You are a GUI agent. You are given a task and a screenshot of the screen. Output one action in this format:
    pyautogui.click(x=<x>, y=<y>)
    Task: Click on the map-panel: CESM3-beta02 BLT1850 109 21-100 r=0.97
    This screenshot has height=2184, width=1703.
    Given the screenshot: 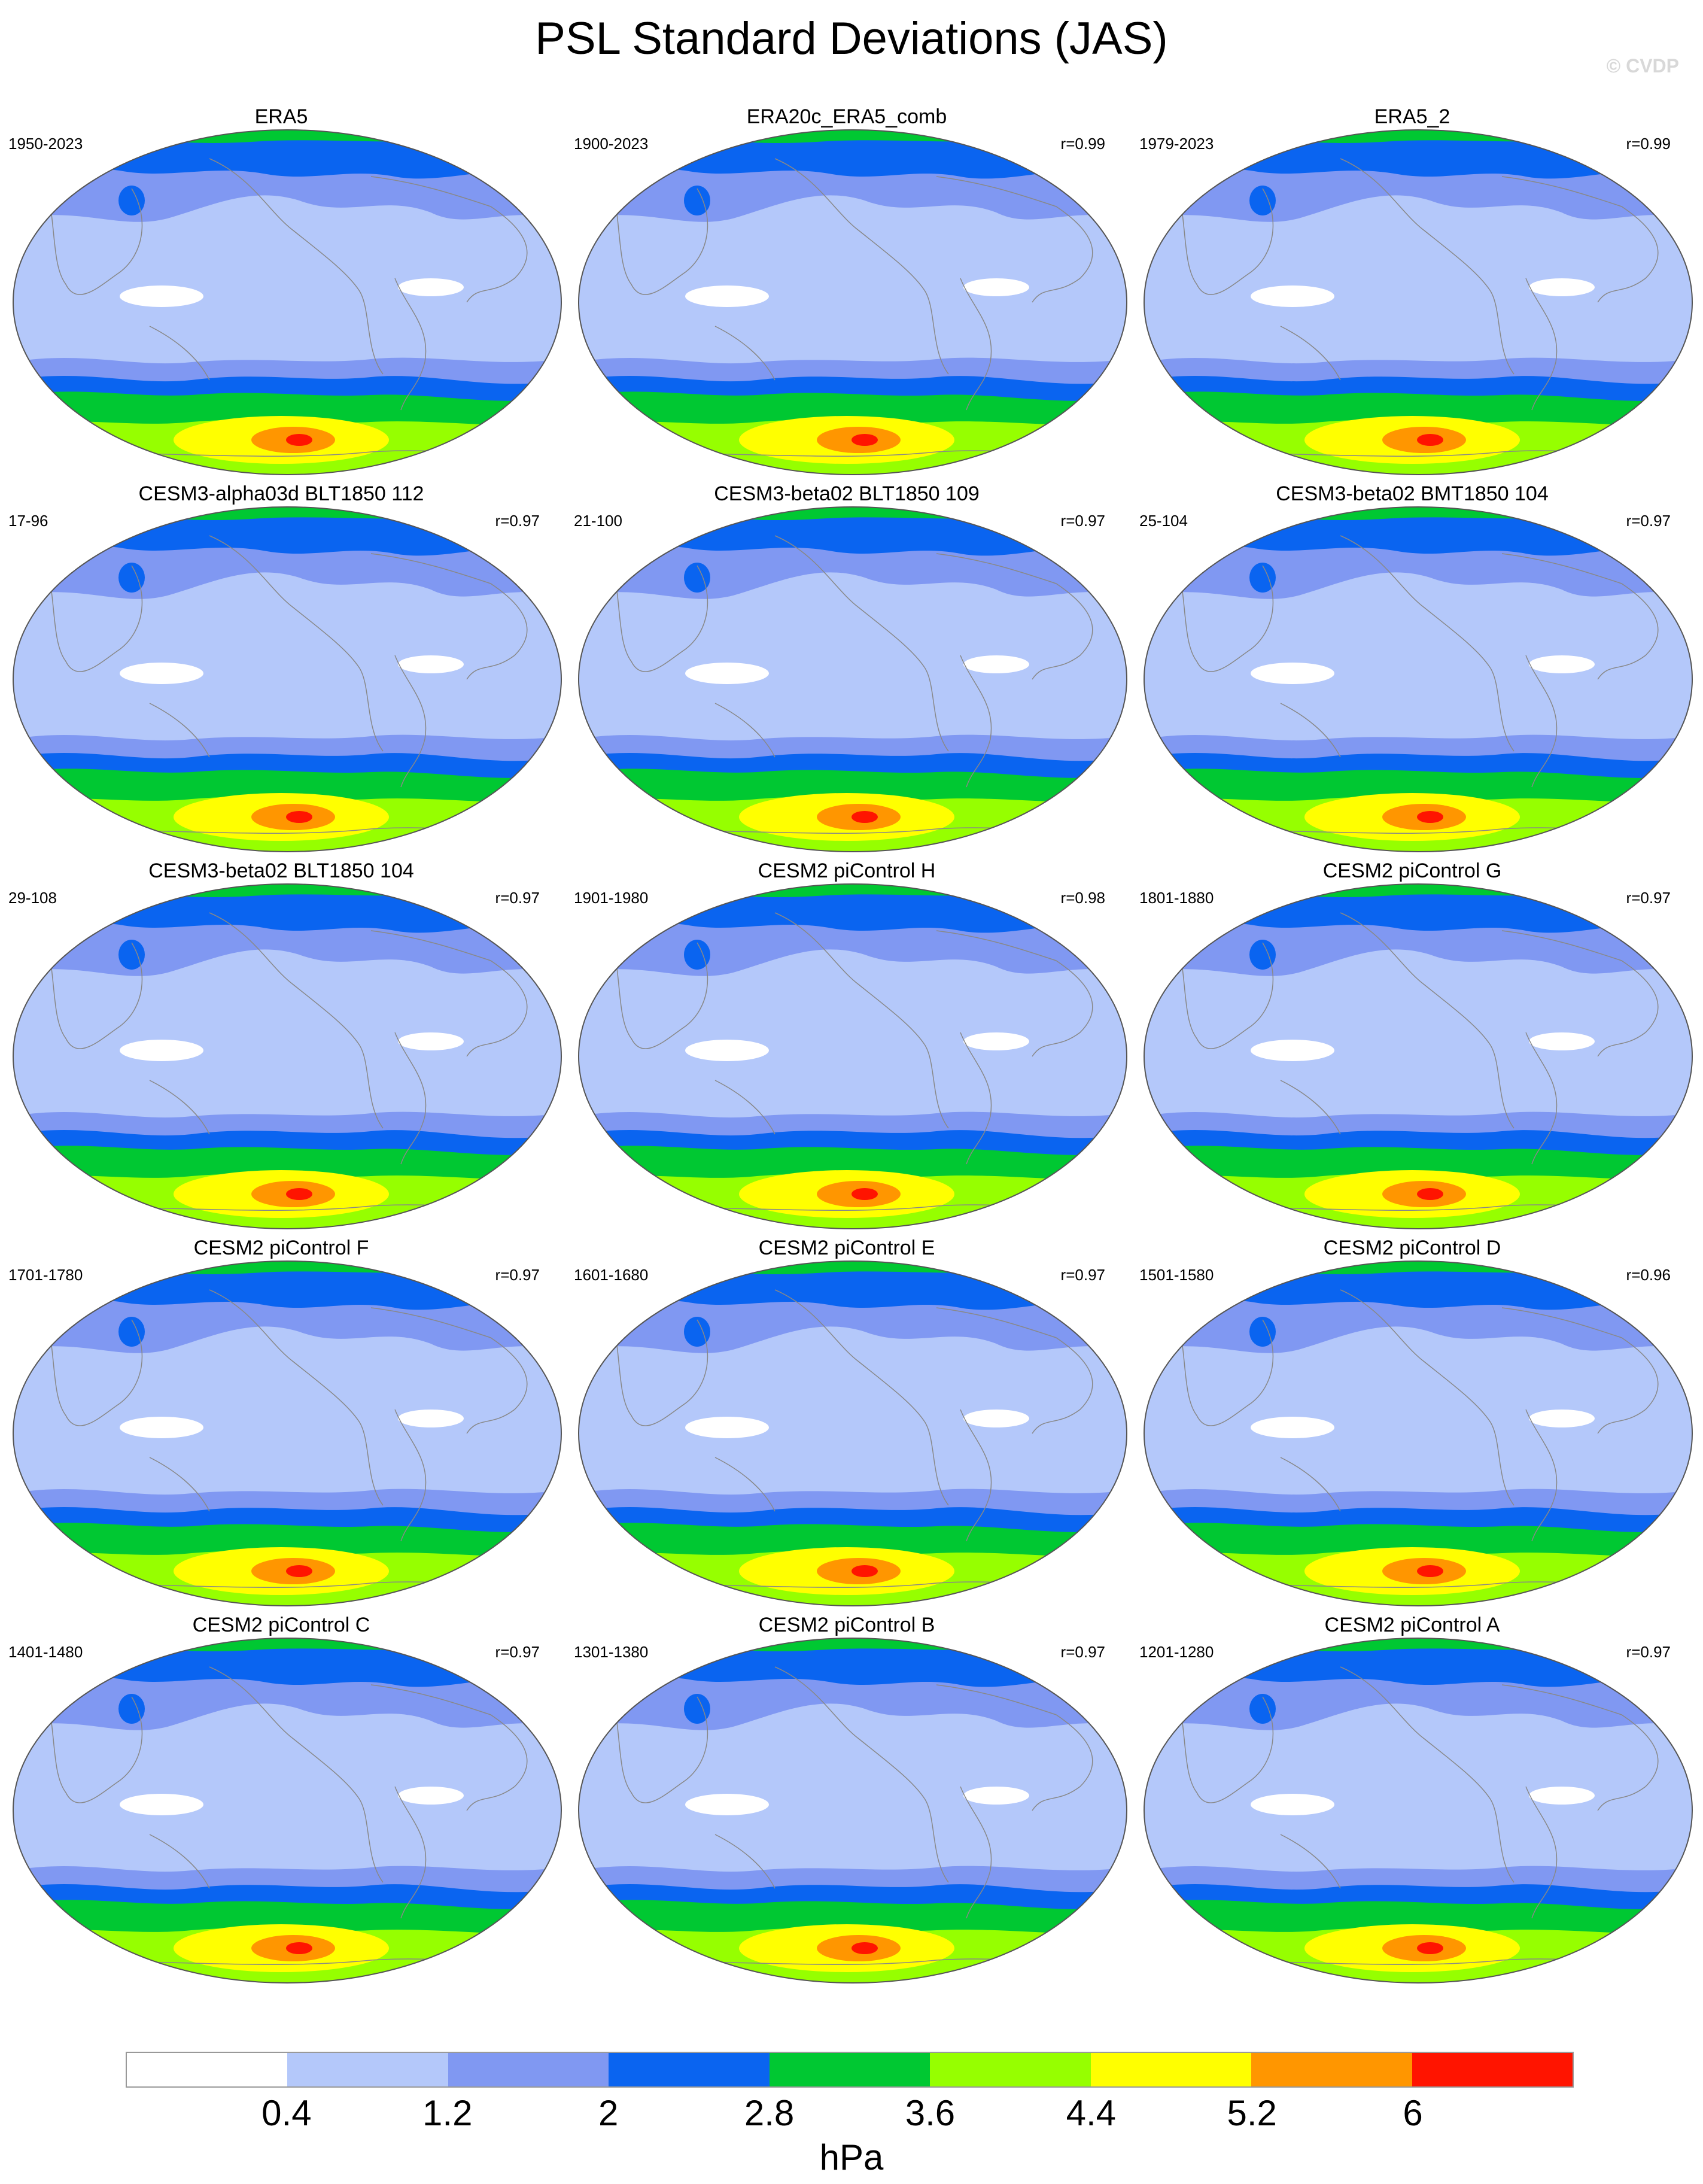 What is the action you would take?
    pyautogui.click(x=847, y=667)
    